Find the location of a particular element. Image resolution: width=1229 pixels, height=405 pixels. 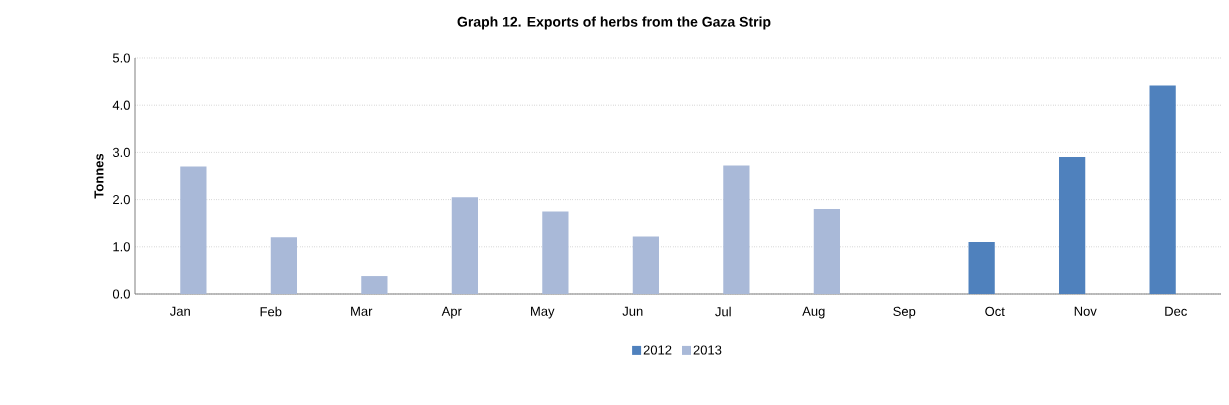

y-tick-label: 5.0 is located at coordinates (121, 58).